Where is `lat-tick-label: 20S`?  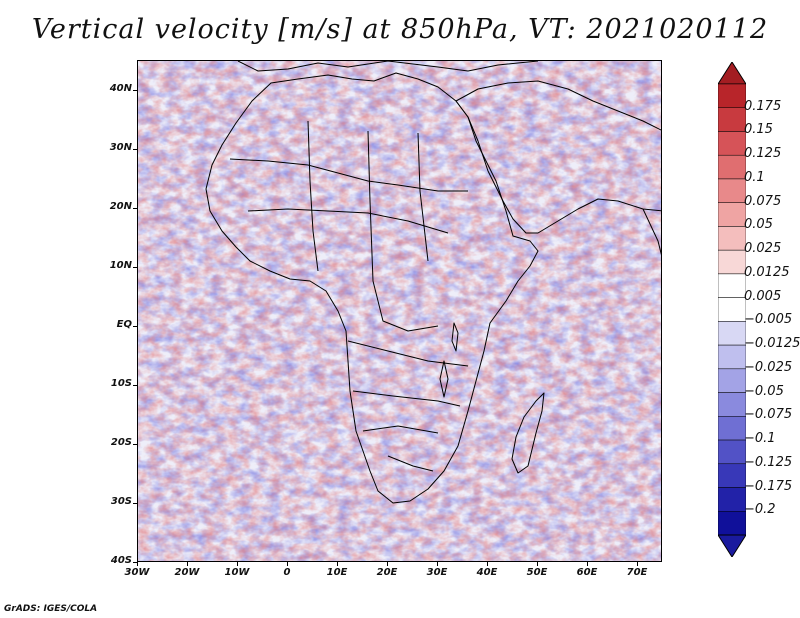 lat-tick-label: 20S is located at coordinates (121, 442).